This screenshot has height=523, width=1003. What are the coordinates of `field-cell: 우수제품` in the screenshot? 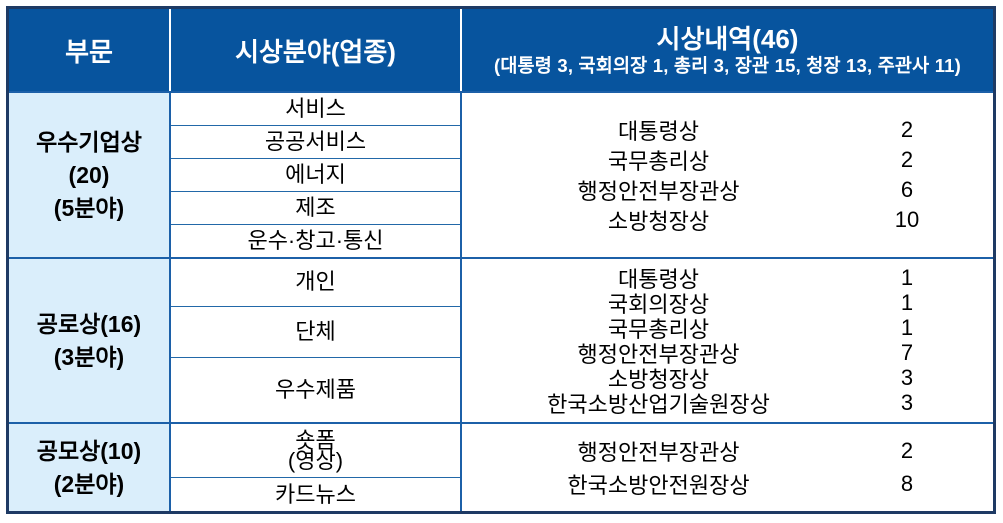 It's located at (315, 389).